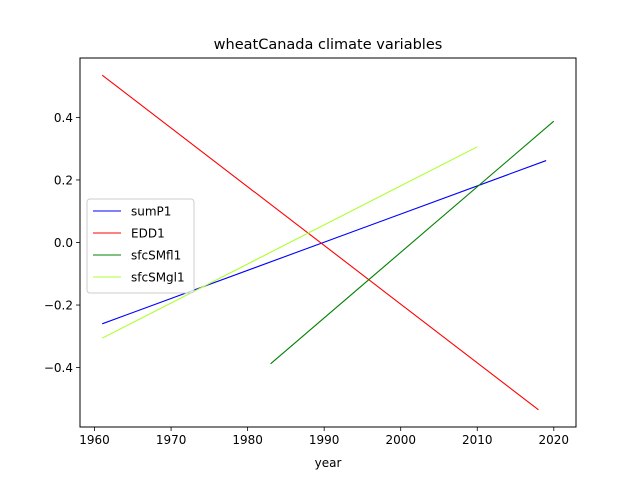  Describe the element at coordinates (171, 440) in the screenshot. I see `x-tick-label: 1970` at that location.